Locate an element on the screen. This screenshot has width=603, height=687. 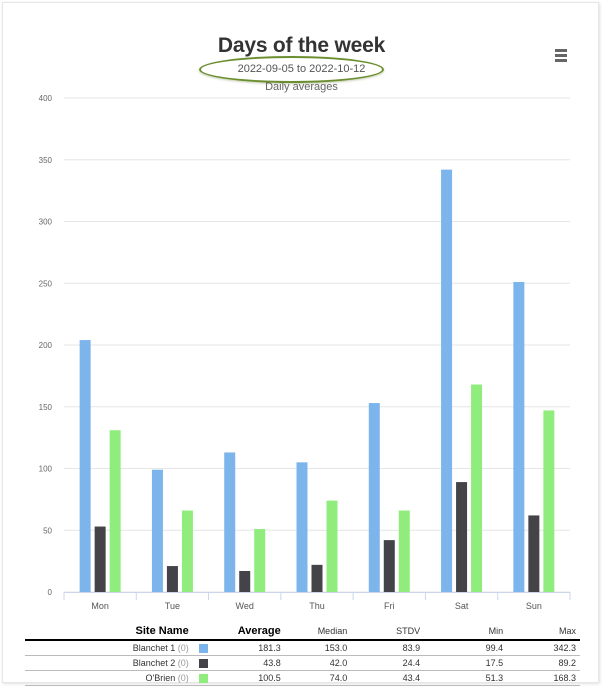
x-tick-label: Mon is located at coordinates (100, 606).